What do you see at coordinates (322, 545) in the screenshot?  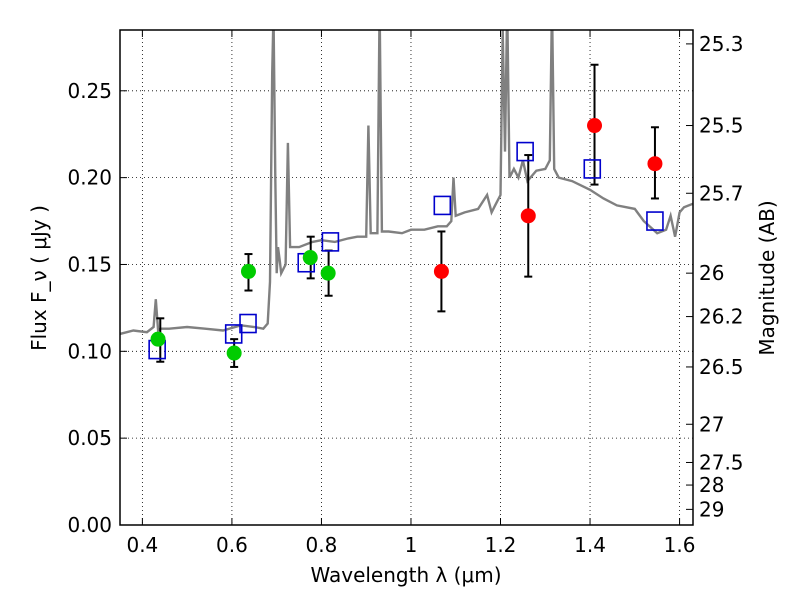 I see `x-tick-label: 0.8` at bounding box center [322, 545].